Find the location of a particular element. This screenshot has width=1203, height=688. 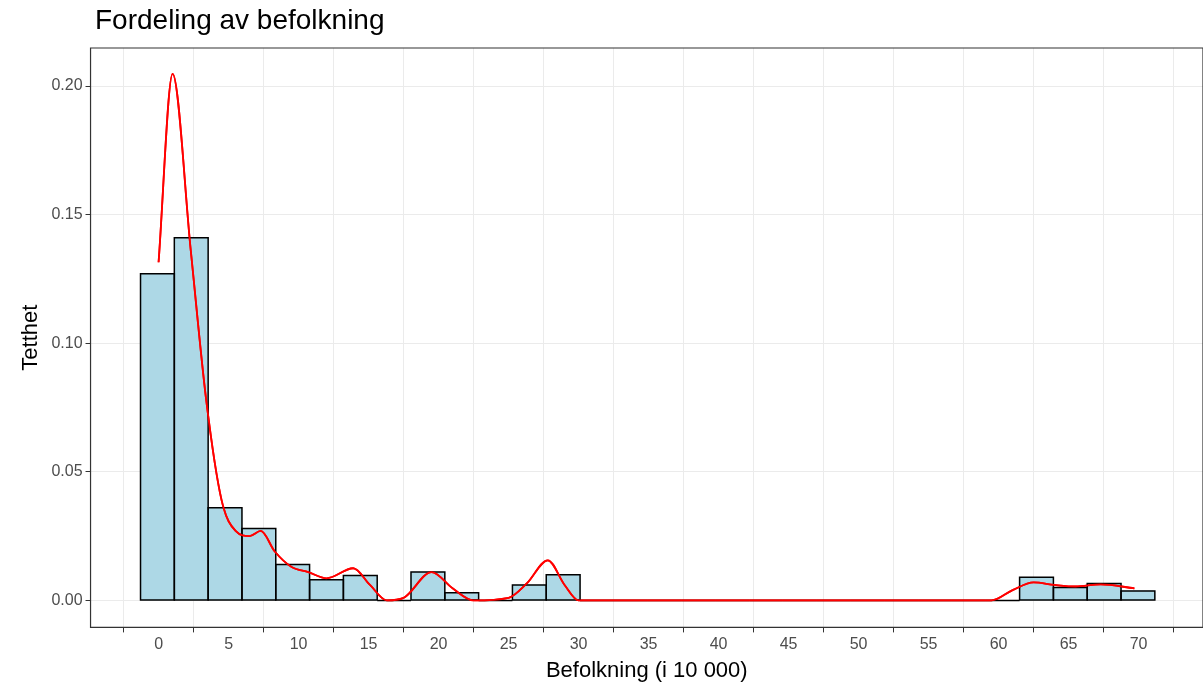

x-tick-label: 60 is located at coordinates (998, 644).